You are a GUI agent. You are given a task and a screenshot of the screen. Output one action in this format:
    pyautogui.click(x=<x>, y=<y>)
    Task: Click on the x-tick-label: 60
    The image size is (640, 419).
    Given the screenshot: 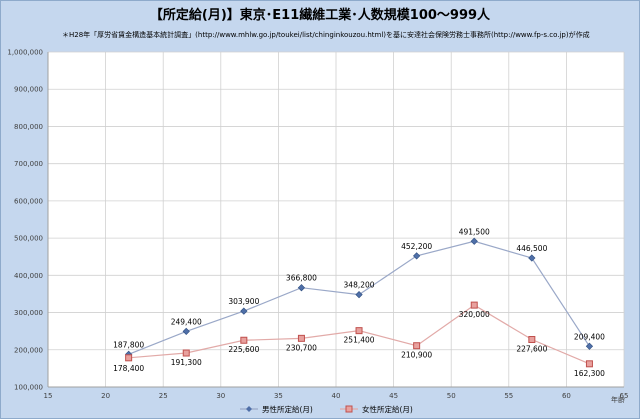 What is the action you would take?
    pyautogui.click(x=566, y=396)
    